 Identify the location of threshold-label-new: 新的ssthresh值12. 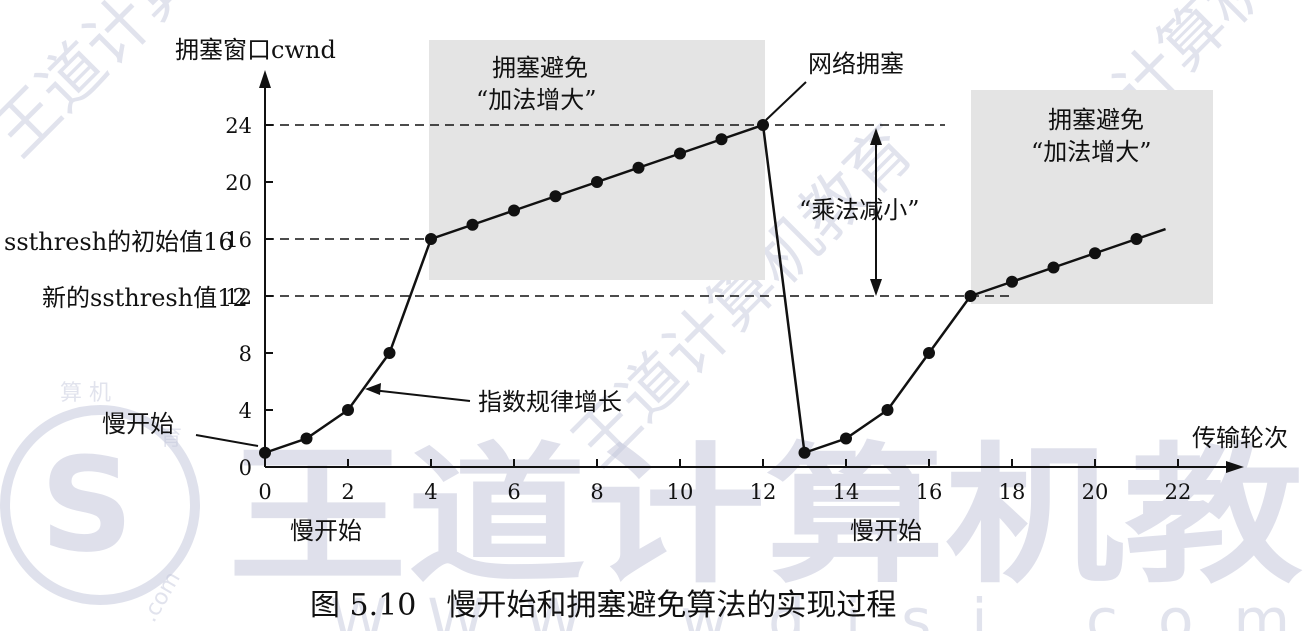
(145, 298).